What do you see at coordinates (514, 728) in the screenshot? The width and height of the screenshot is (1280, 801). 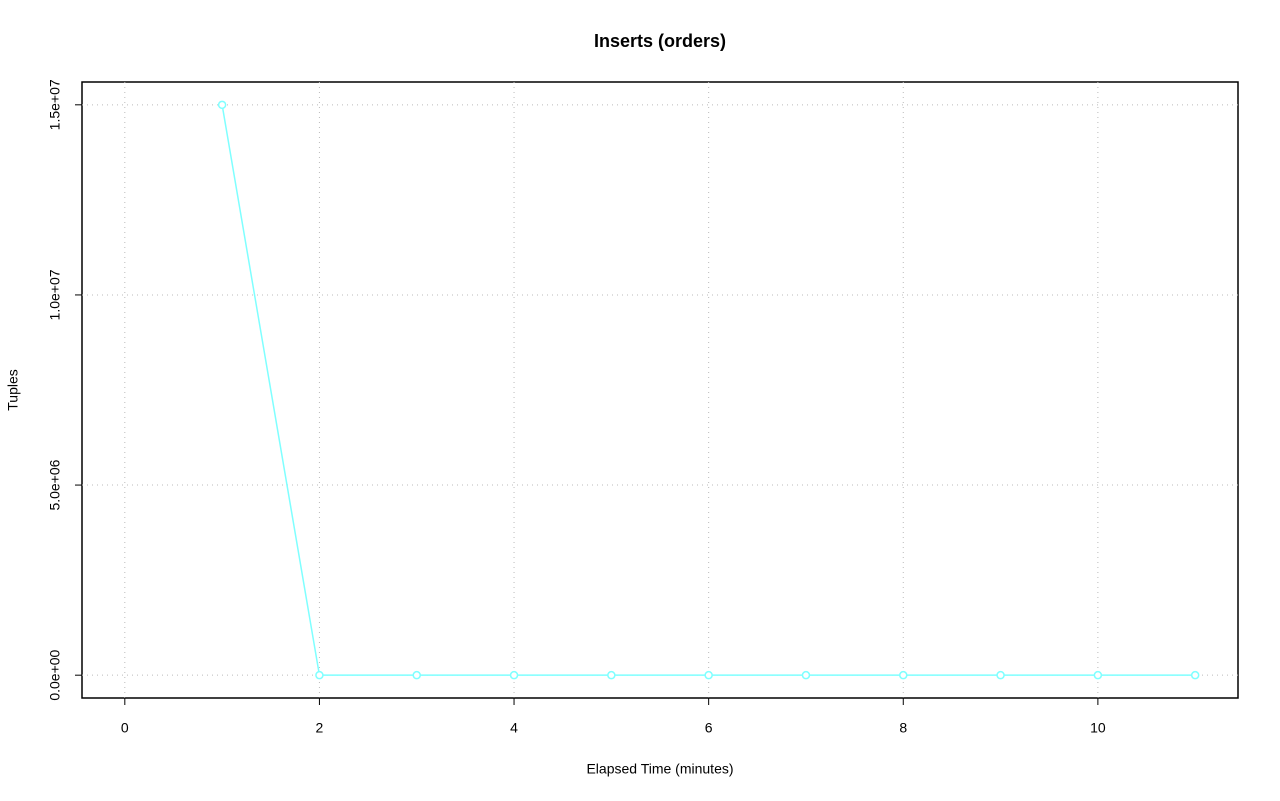 I see `x-tick-label: 4` at bounding box center [514, 728].